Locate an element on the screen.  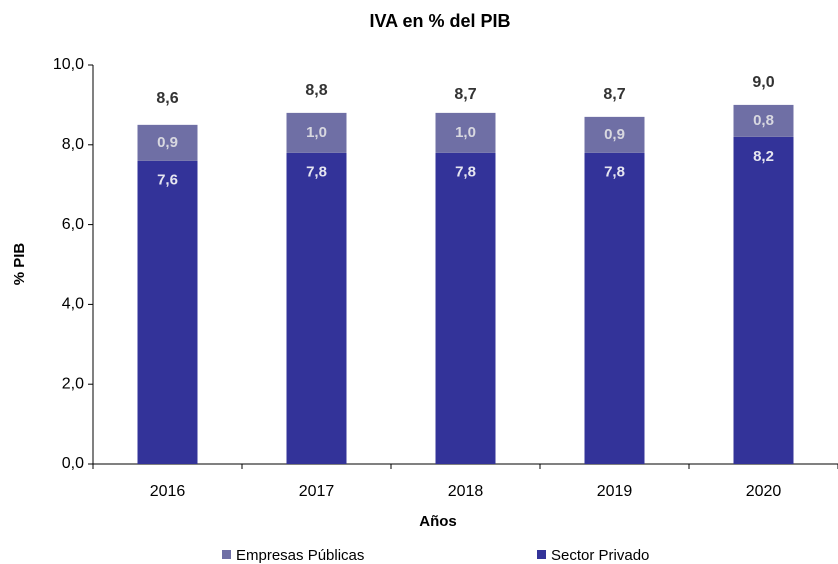
x-tick-label: 2017 is located at coordinates (317, 491).